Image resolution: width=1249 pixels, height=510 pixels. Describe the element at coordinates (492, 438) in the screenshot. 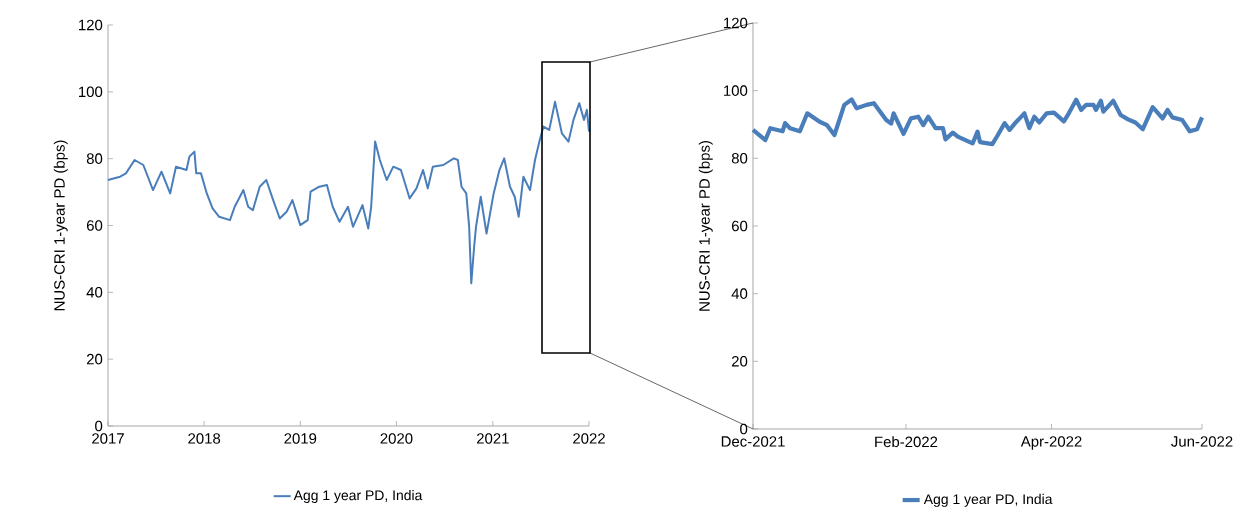

I see `x-tick-label: 2021` at that location.